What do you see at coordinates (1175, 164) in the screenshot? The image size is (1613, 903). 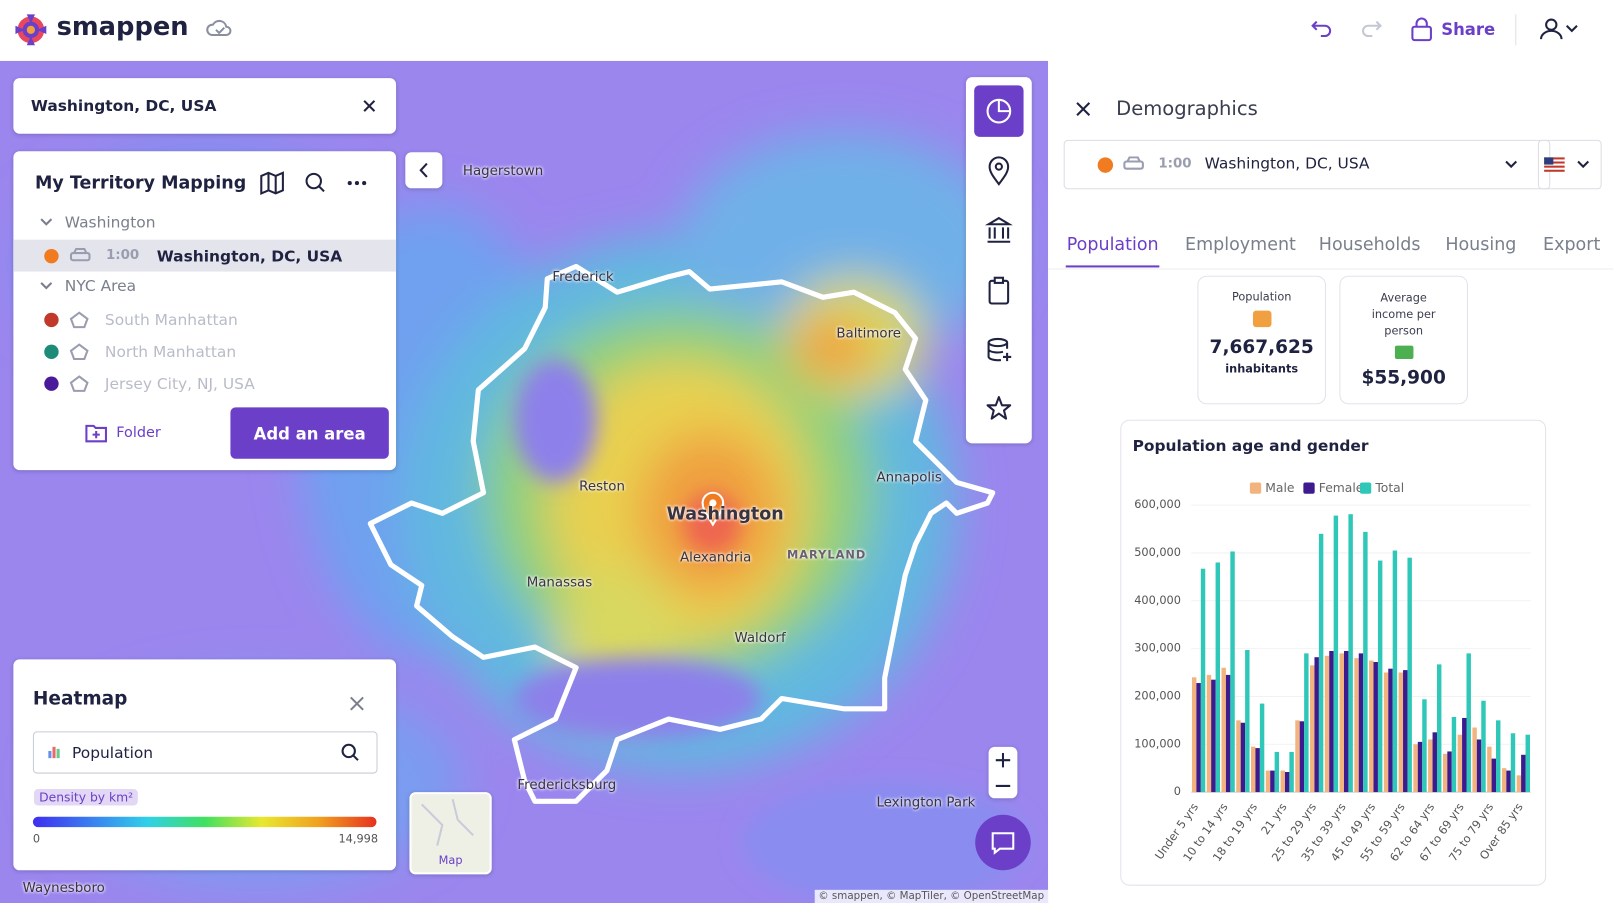 I see `area-time: 1:00` at bounding box center [1175, 164].